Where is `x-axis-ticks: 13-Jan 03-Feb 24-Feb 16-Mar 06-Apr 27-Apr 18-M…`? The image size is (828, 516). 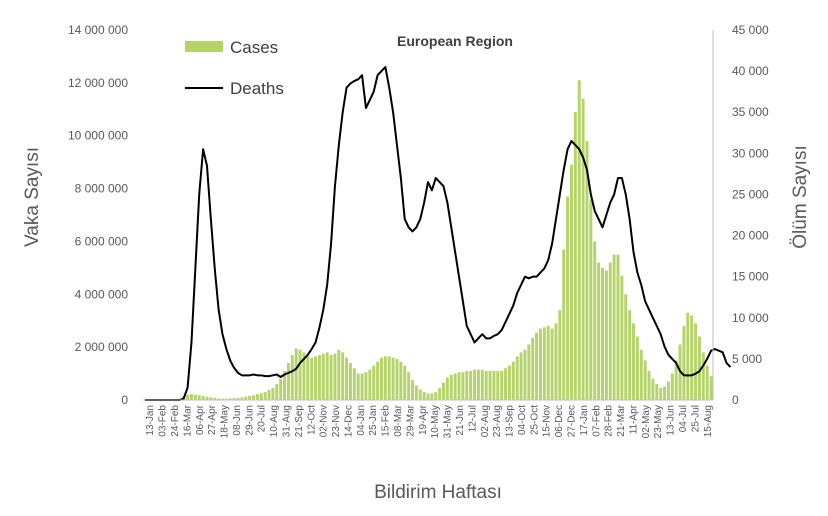
x-axis-ticks: 13-Jan 03-Feb 24-Feb 16-Mar 06-Apr 27-Apr 18-M… is located at coordinates (429, 421).